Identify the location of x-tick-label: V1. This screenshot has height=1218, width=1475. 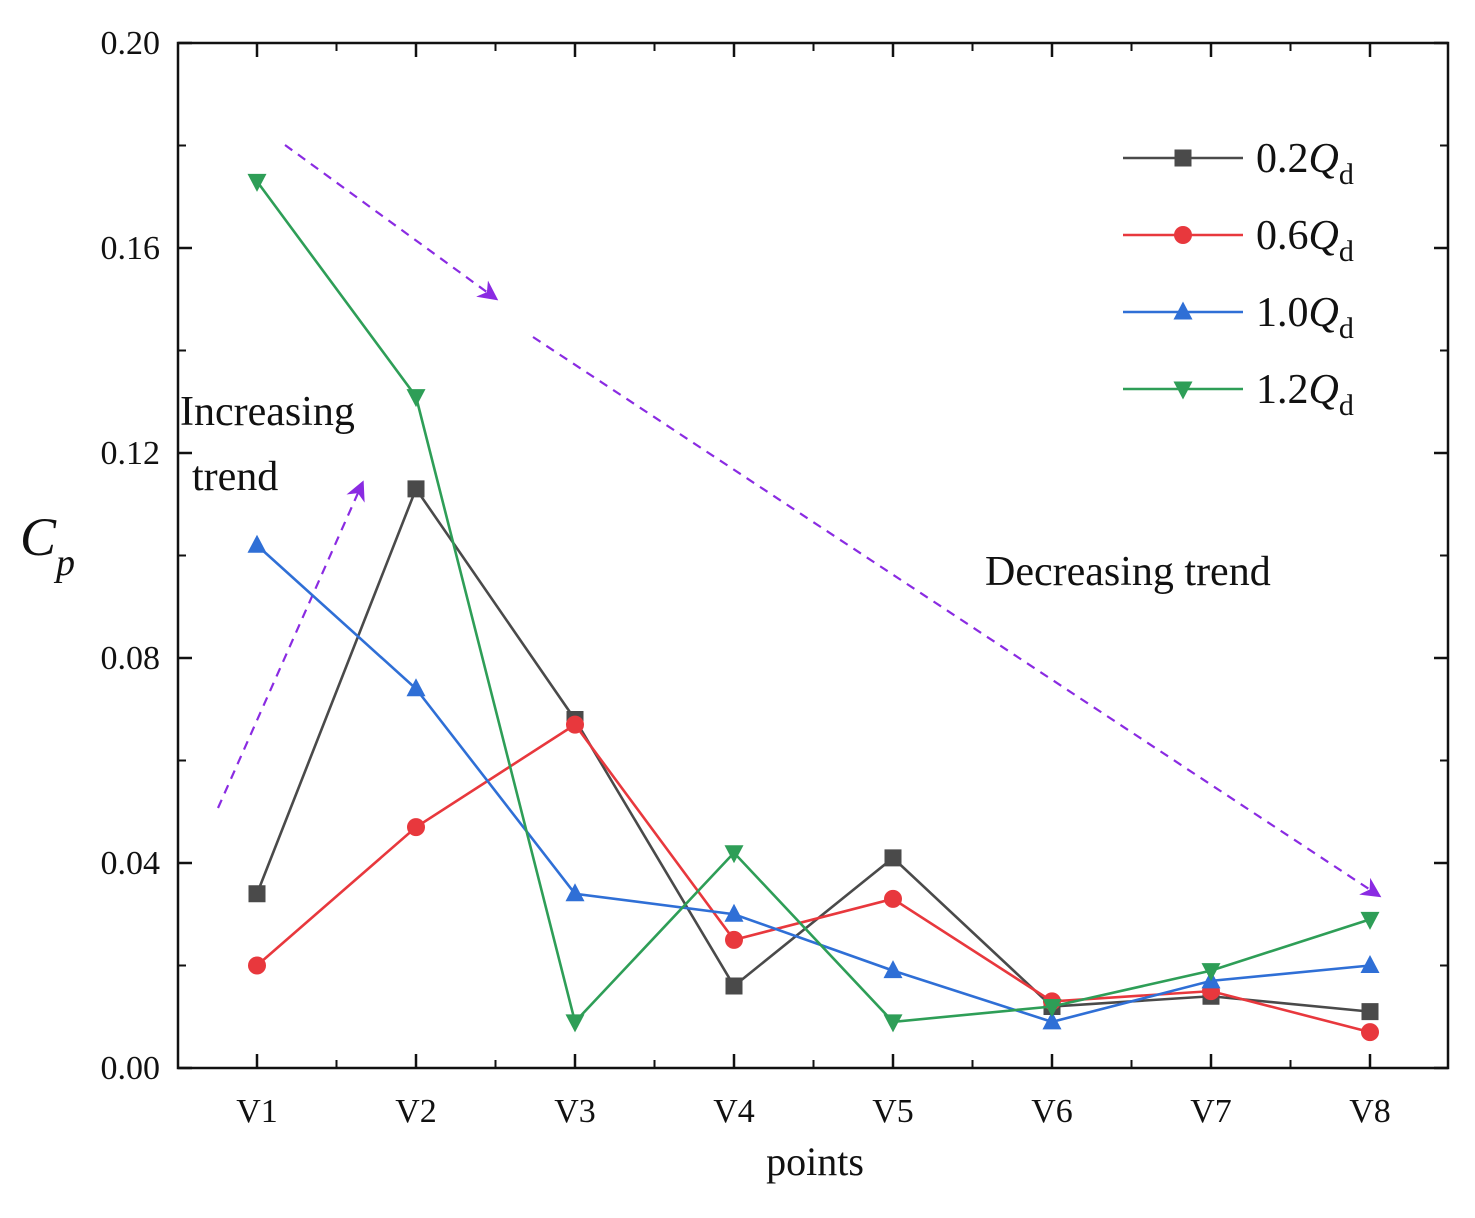
(257, 1111).